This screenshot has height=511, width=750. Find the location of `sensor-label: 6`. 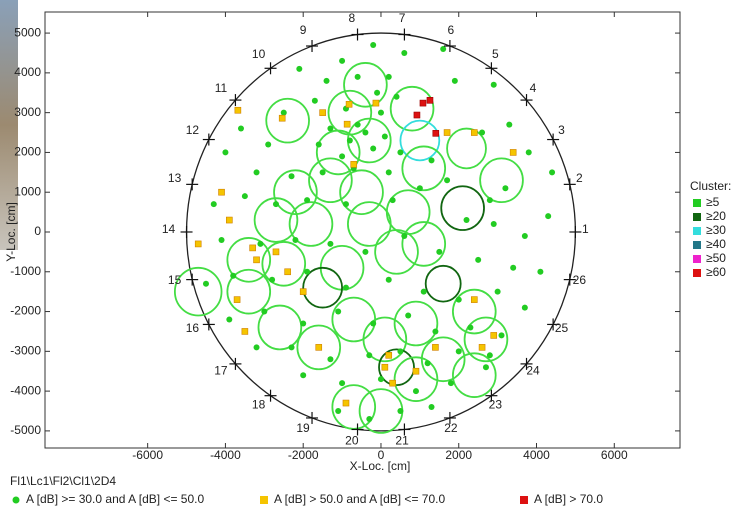

sensor-label: 6 is located at coordinates (451, 30).